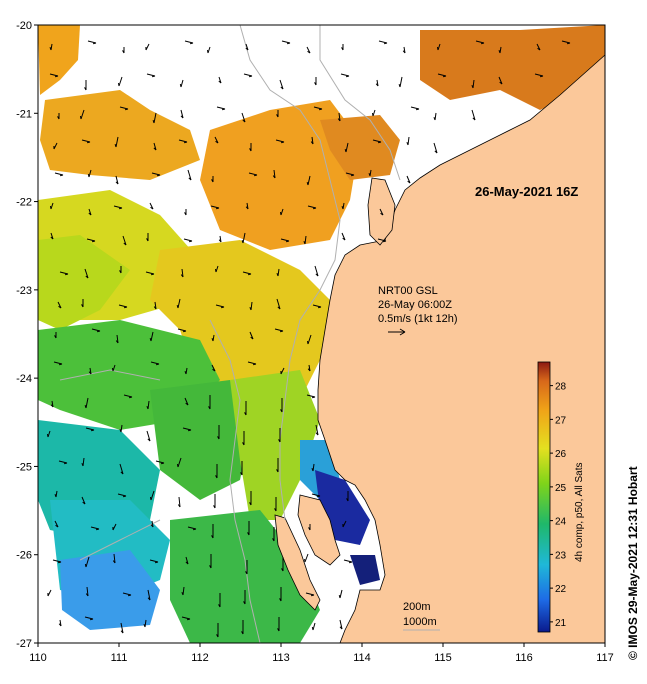 This screenshot has width=647, height=684. Describe the element at coordinates (420, 622) in the screenshot. I see `contour-label-1000m: 1000m` at that location.